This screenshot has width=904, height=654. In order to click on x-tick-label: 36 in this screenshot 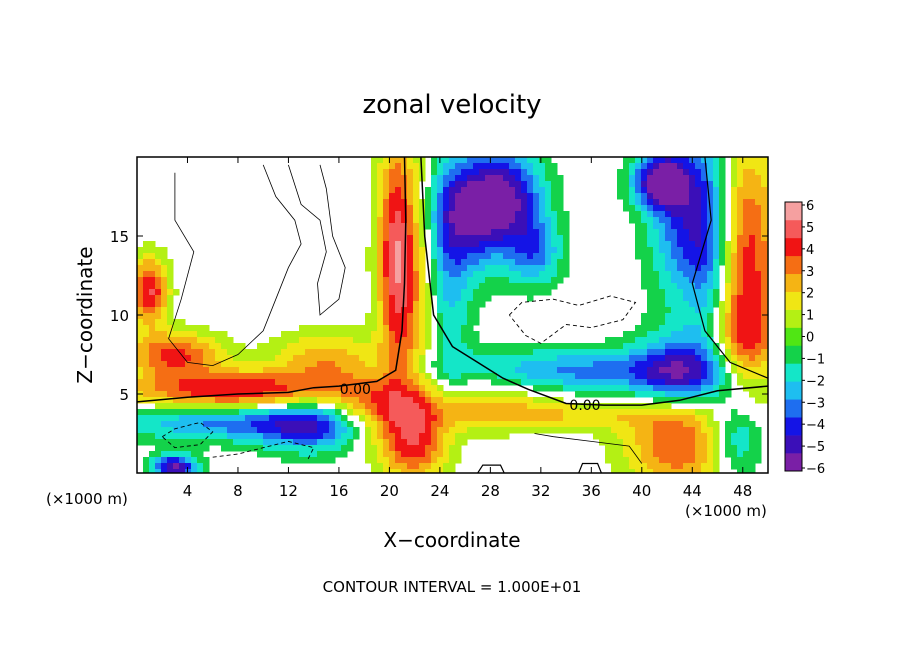, I will do `click(591, 491)`.